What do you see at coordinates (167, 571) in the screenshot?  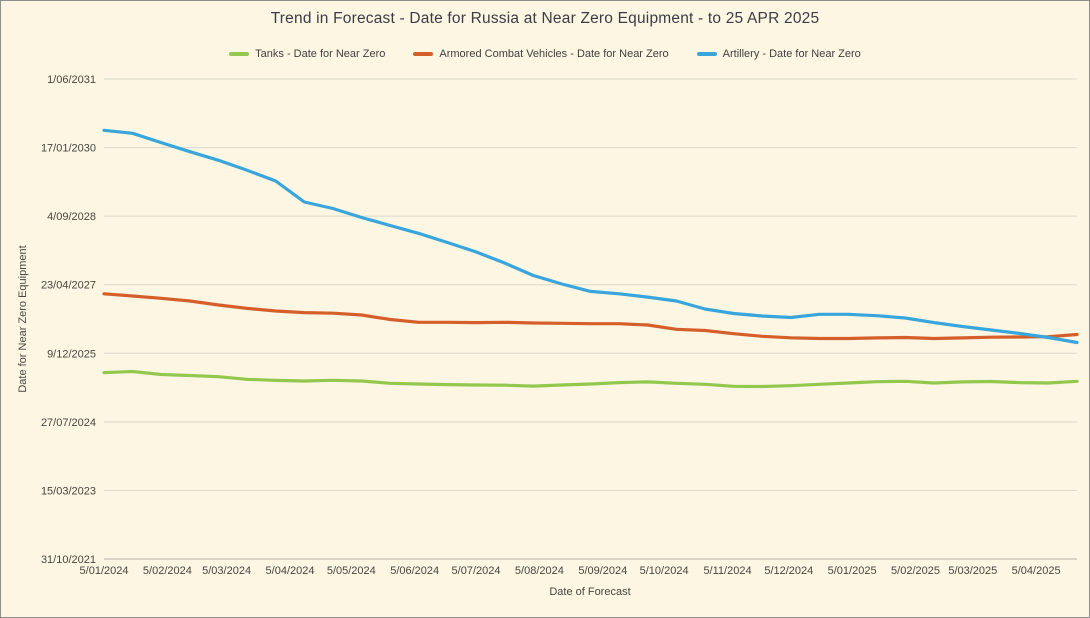 I see `x-tick-label: 5/02/2024` at bounding box center [167, 571].